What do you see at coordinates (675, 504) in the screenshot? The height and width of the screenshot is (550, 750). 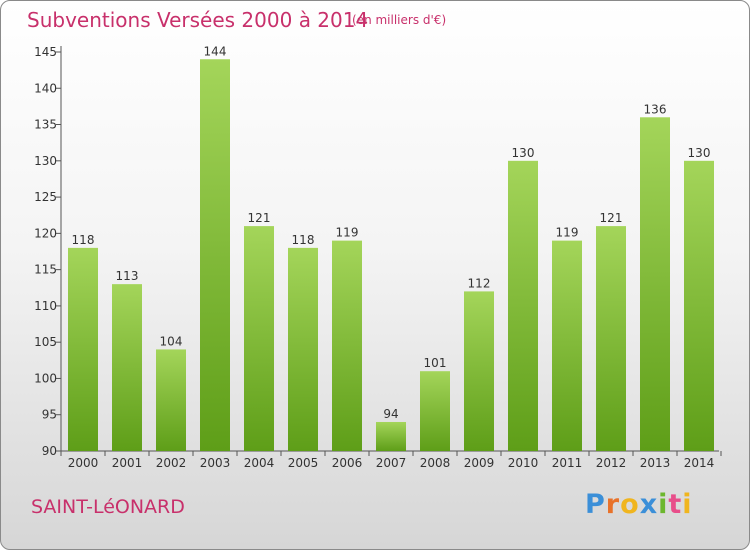 I see `logo-letter: t` at bounding box center [675, 504].